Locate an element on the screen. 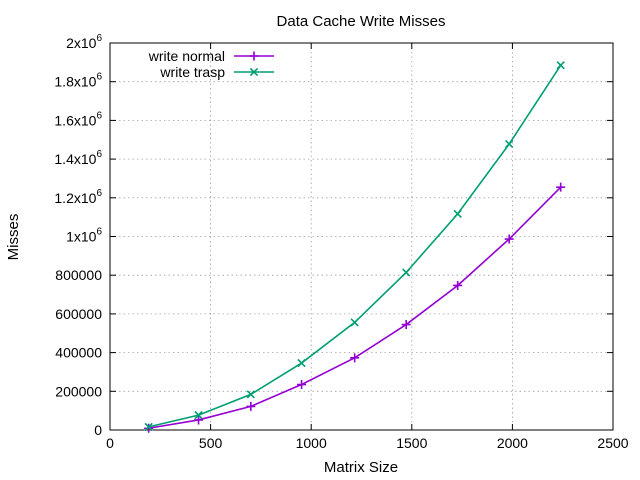 Image resolution: width=640 pixels, height=480 pixels. x-axis-label: Matrix Size is located at coordinates (361, 467).